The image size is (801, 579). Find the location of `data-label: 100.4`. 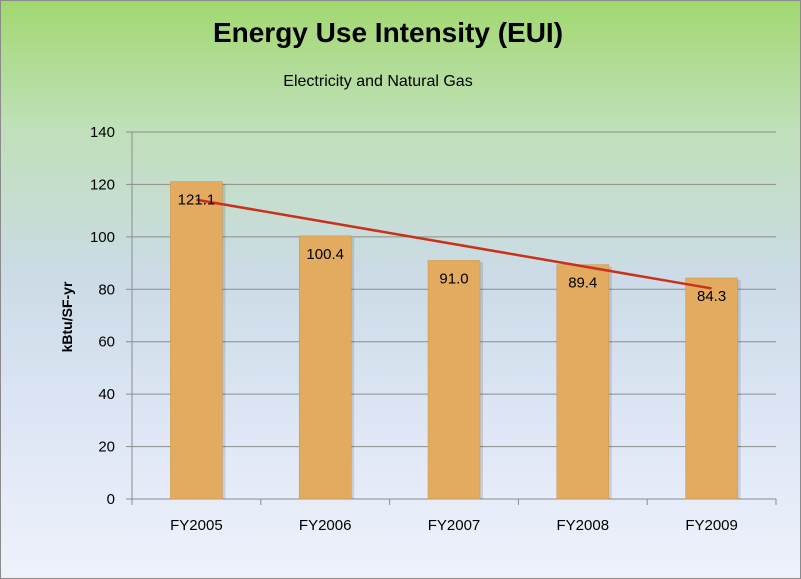

data-label: 100.4 is located at coordinates (325, 254).